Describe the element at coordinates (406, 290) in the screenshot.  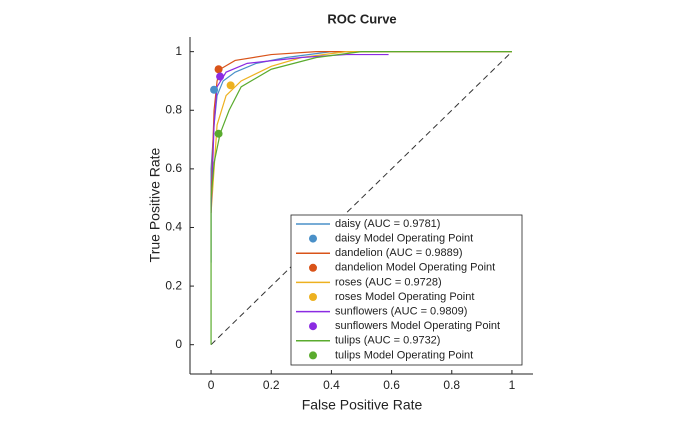
I see `legend-box` at that location.